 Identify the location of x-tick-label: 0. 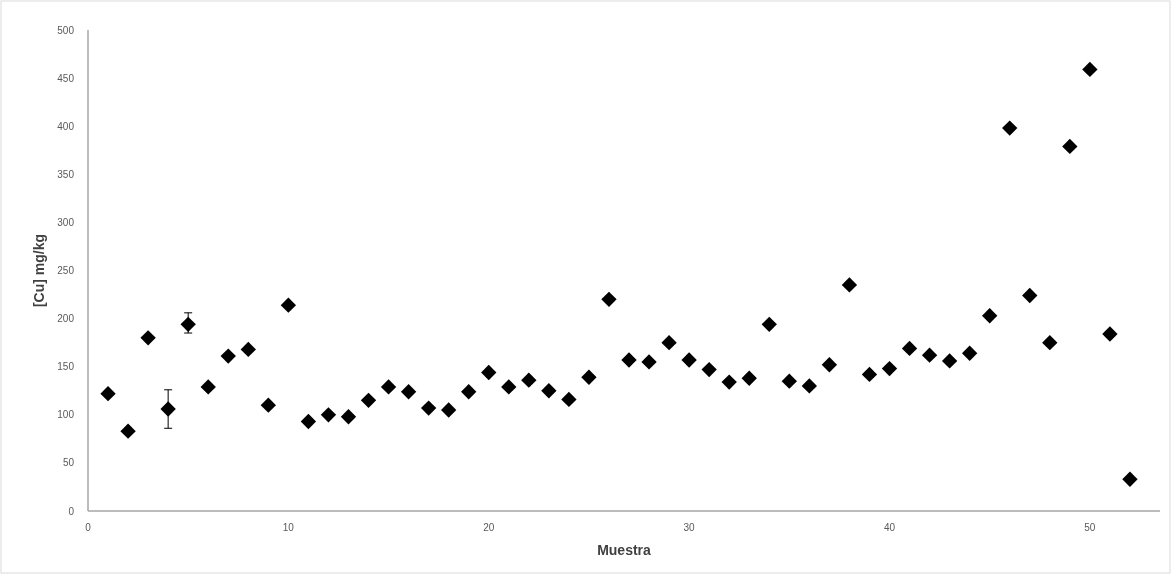
(88, 527).